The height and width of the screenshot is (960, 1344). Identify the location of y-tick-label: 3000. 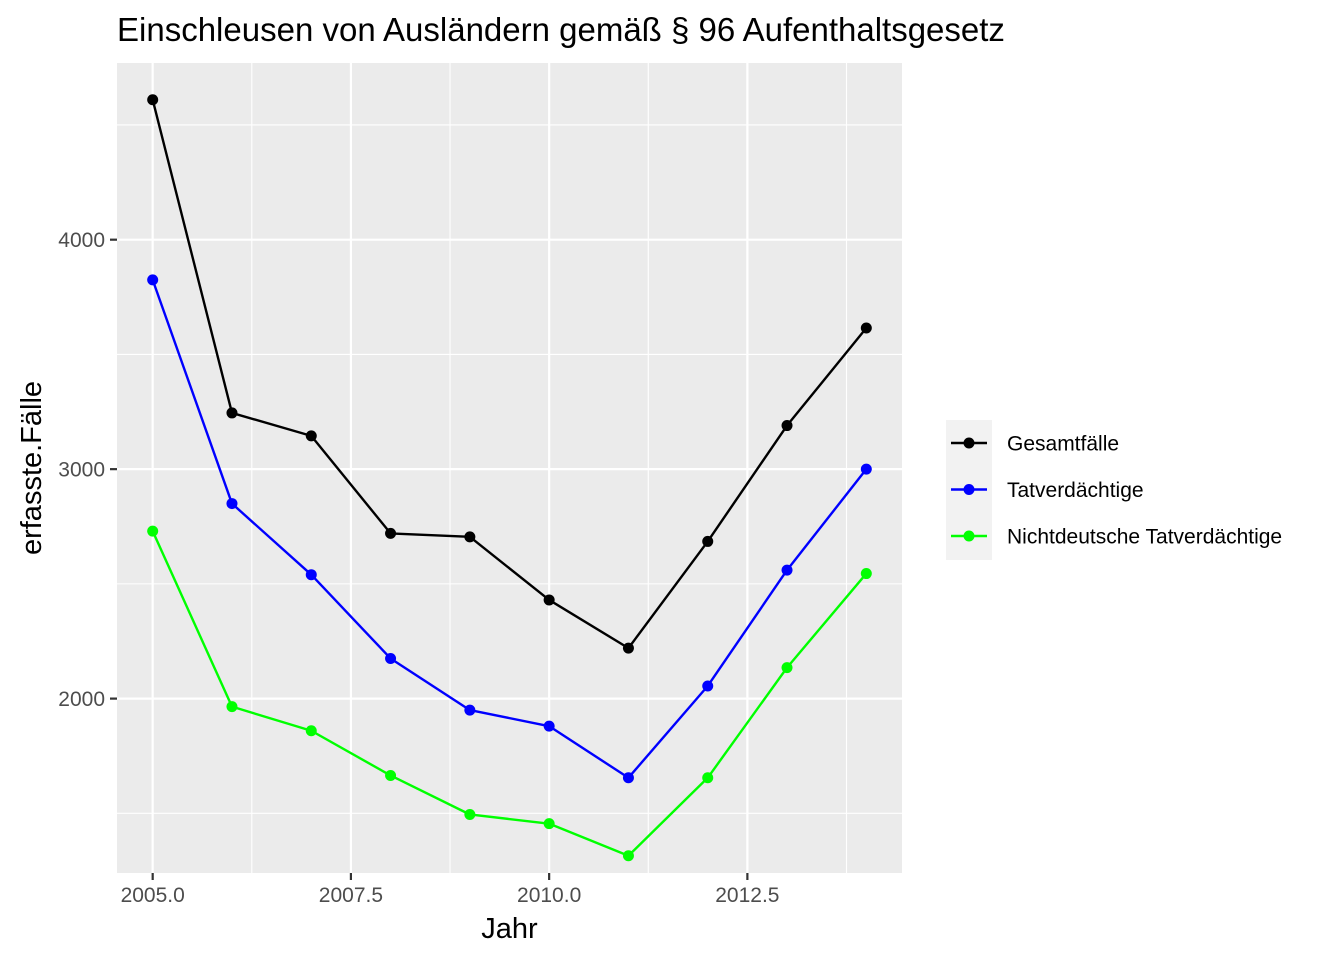
(81, 470).